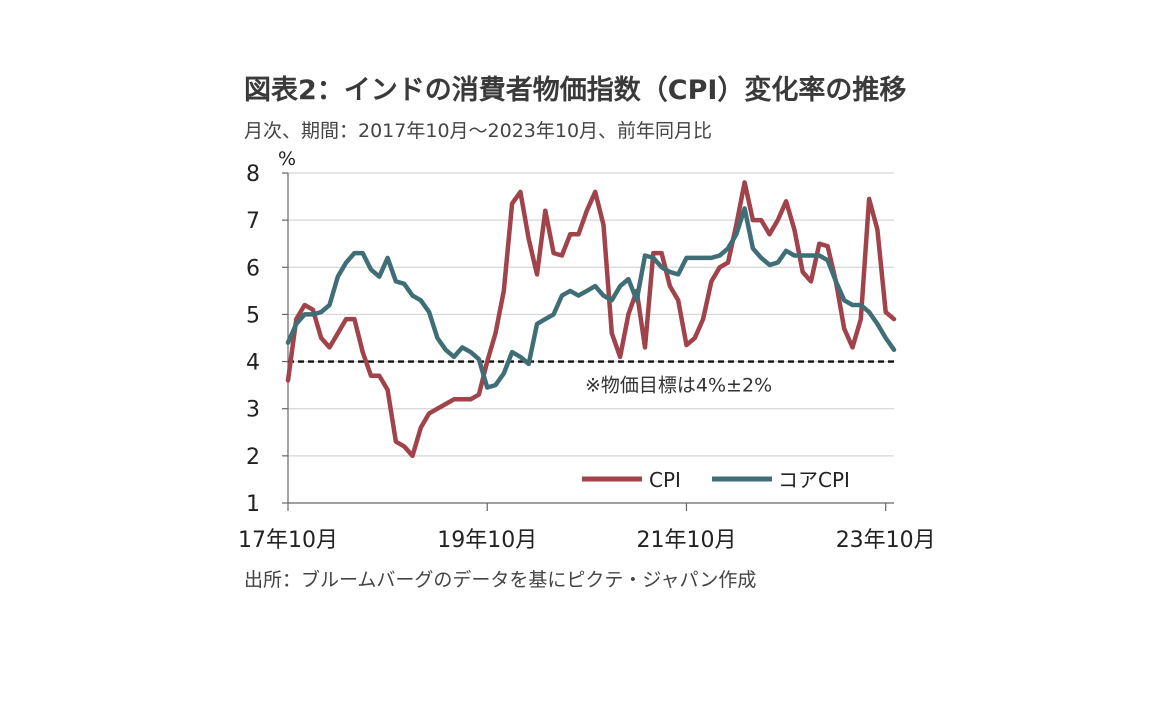 The image size is (1152, 720). Describe the element at coordinates (587, 528) in the screenshot. I see `x-tick-labels: 17年10月 19年10月 21年10月 23年10月` at that location.